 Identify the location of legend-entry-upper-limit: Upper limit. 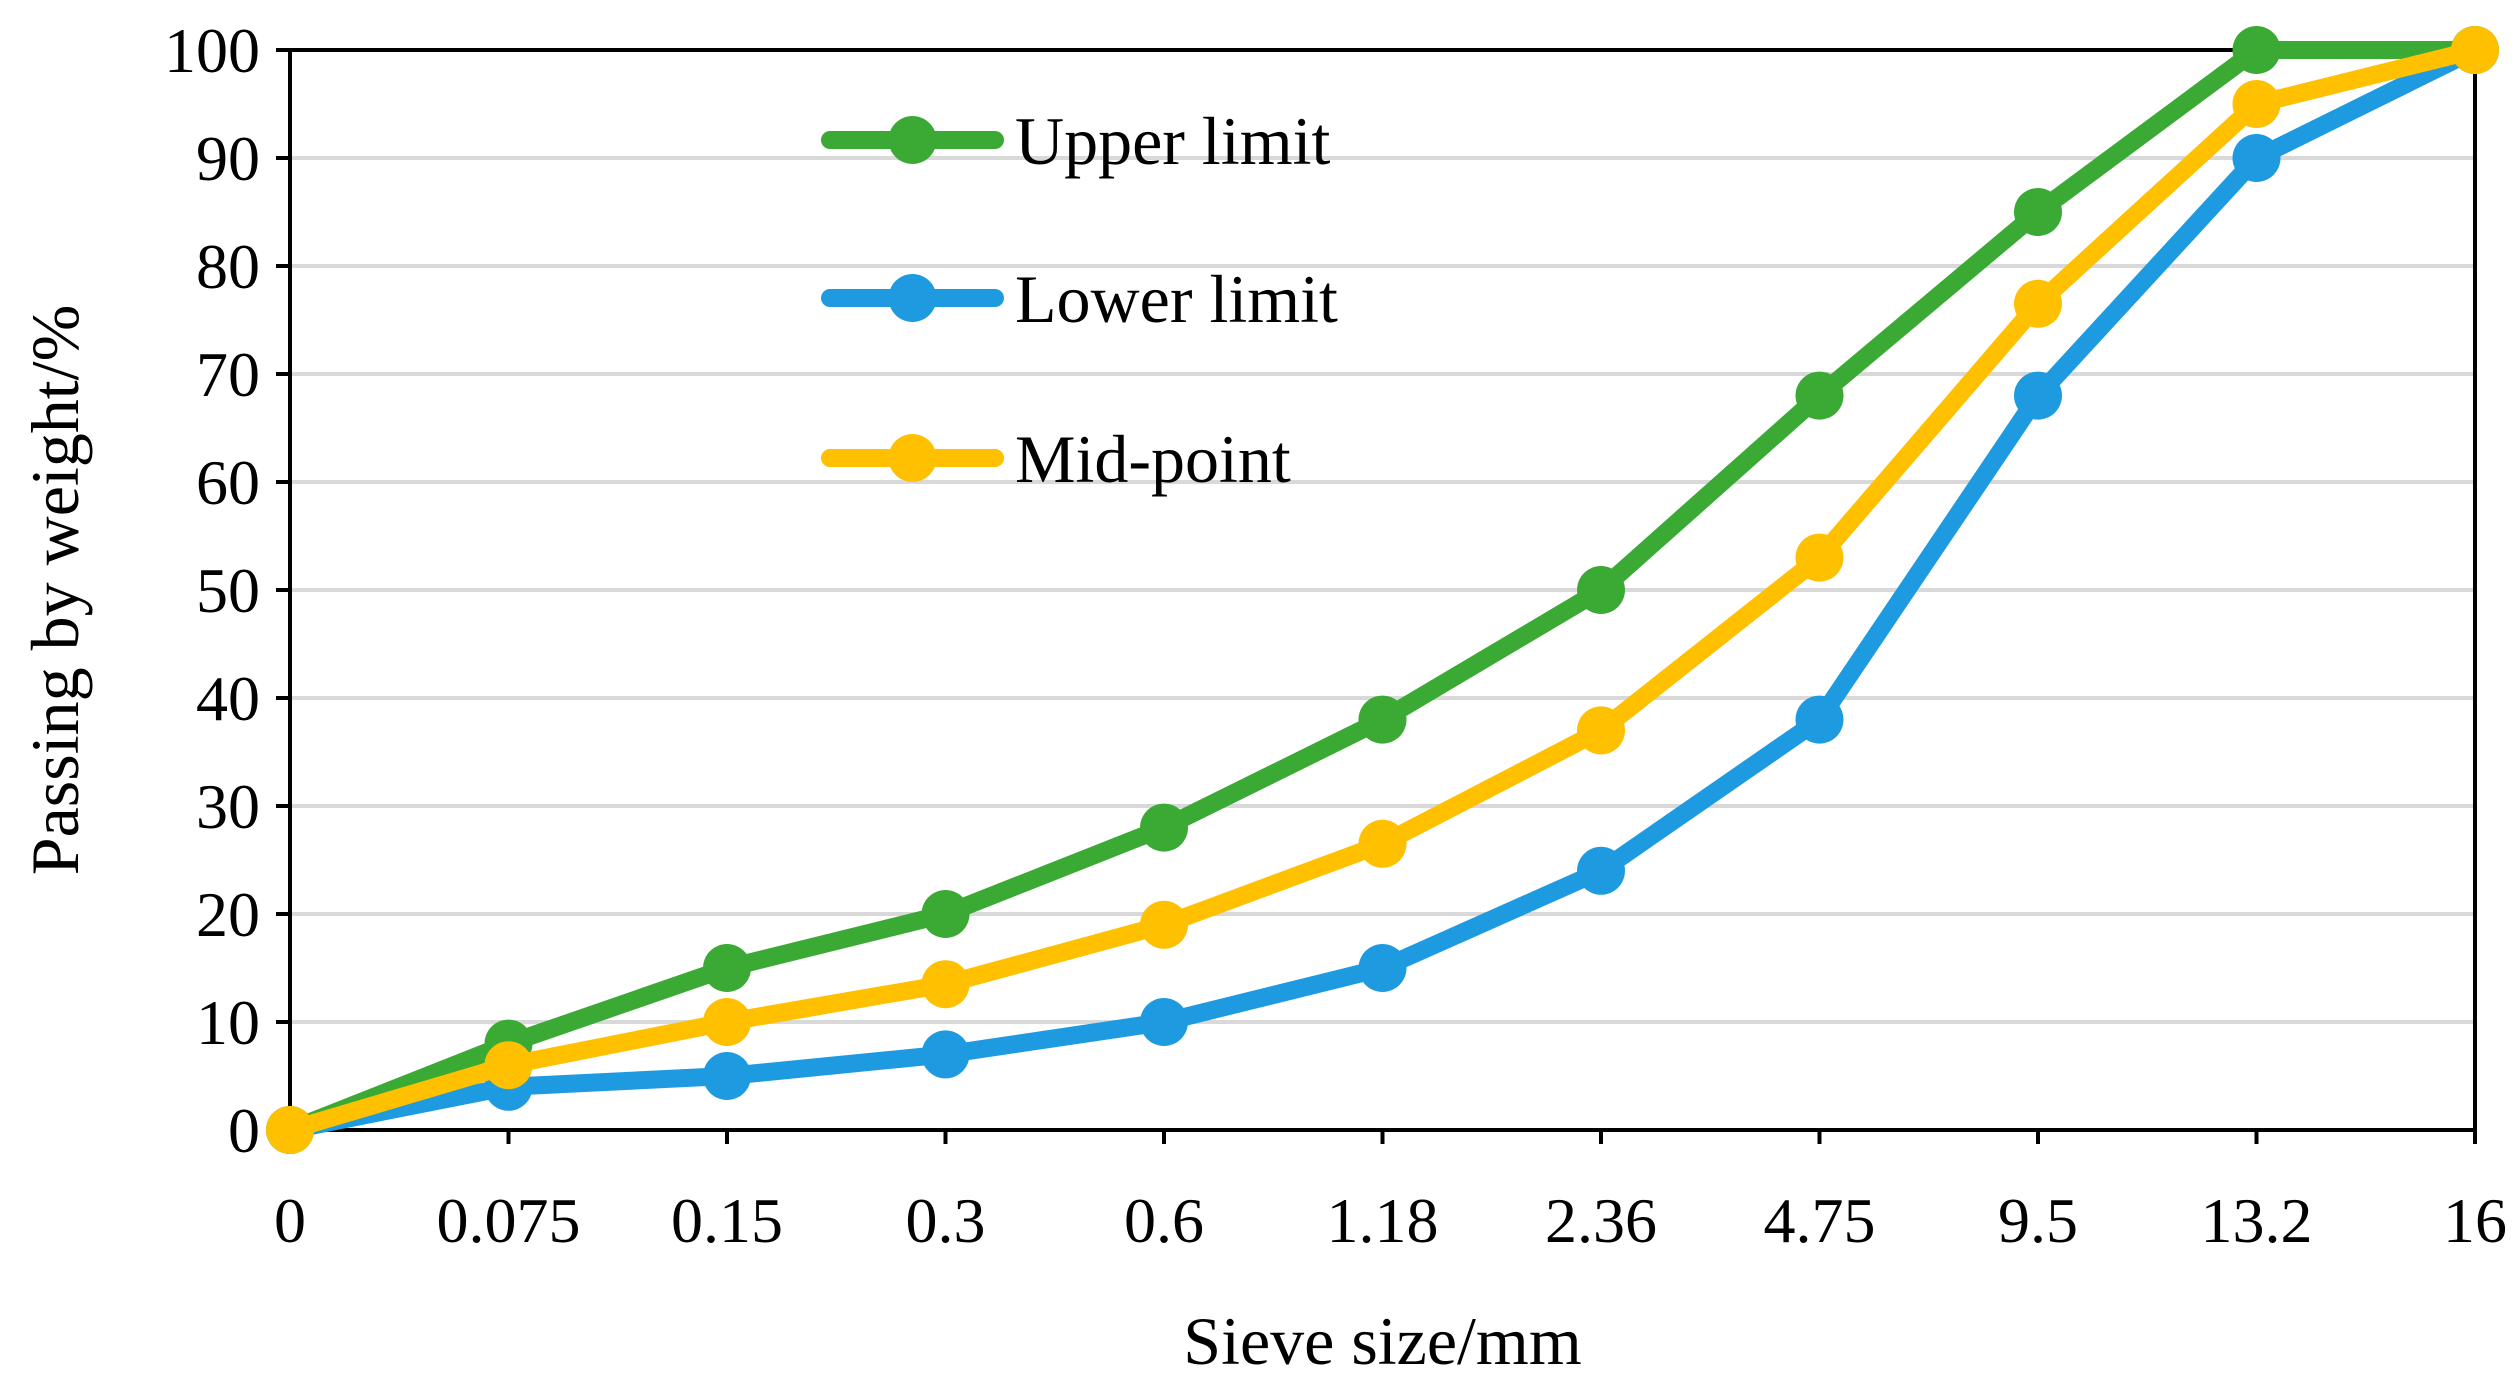
(1076, 141).